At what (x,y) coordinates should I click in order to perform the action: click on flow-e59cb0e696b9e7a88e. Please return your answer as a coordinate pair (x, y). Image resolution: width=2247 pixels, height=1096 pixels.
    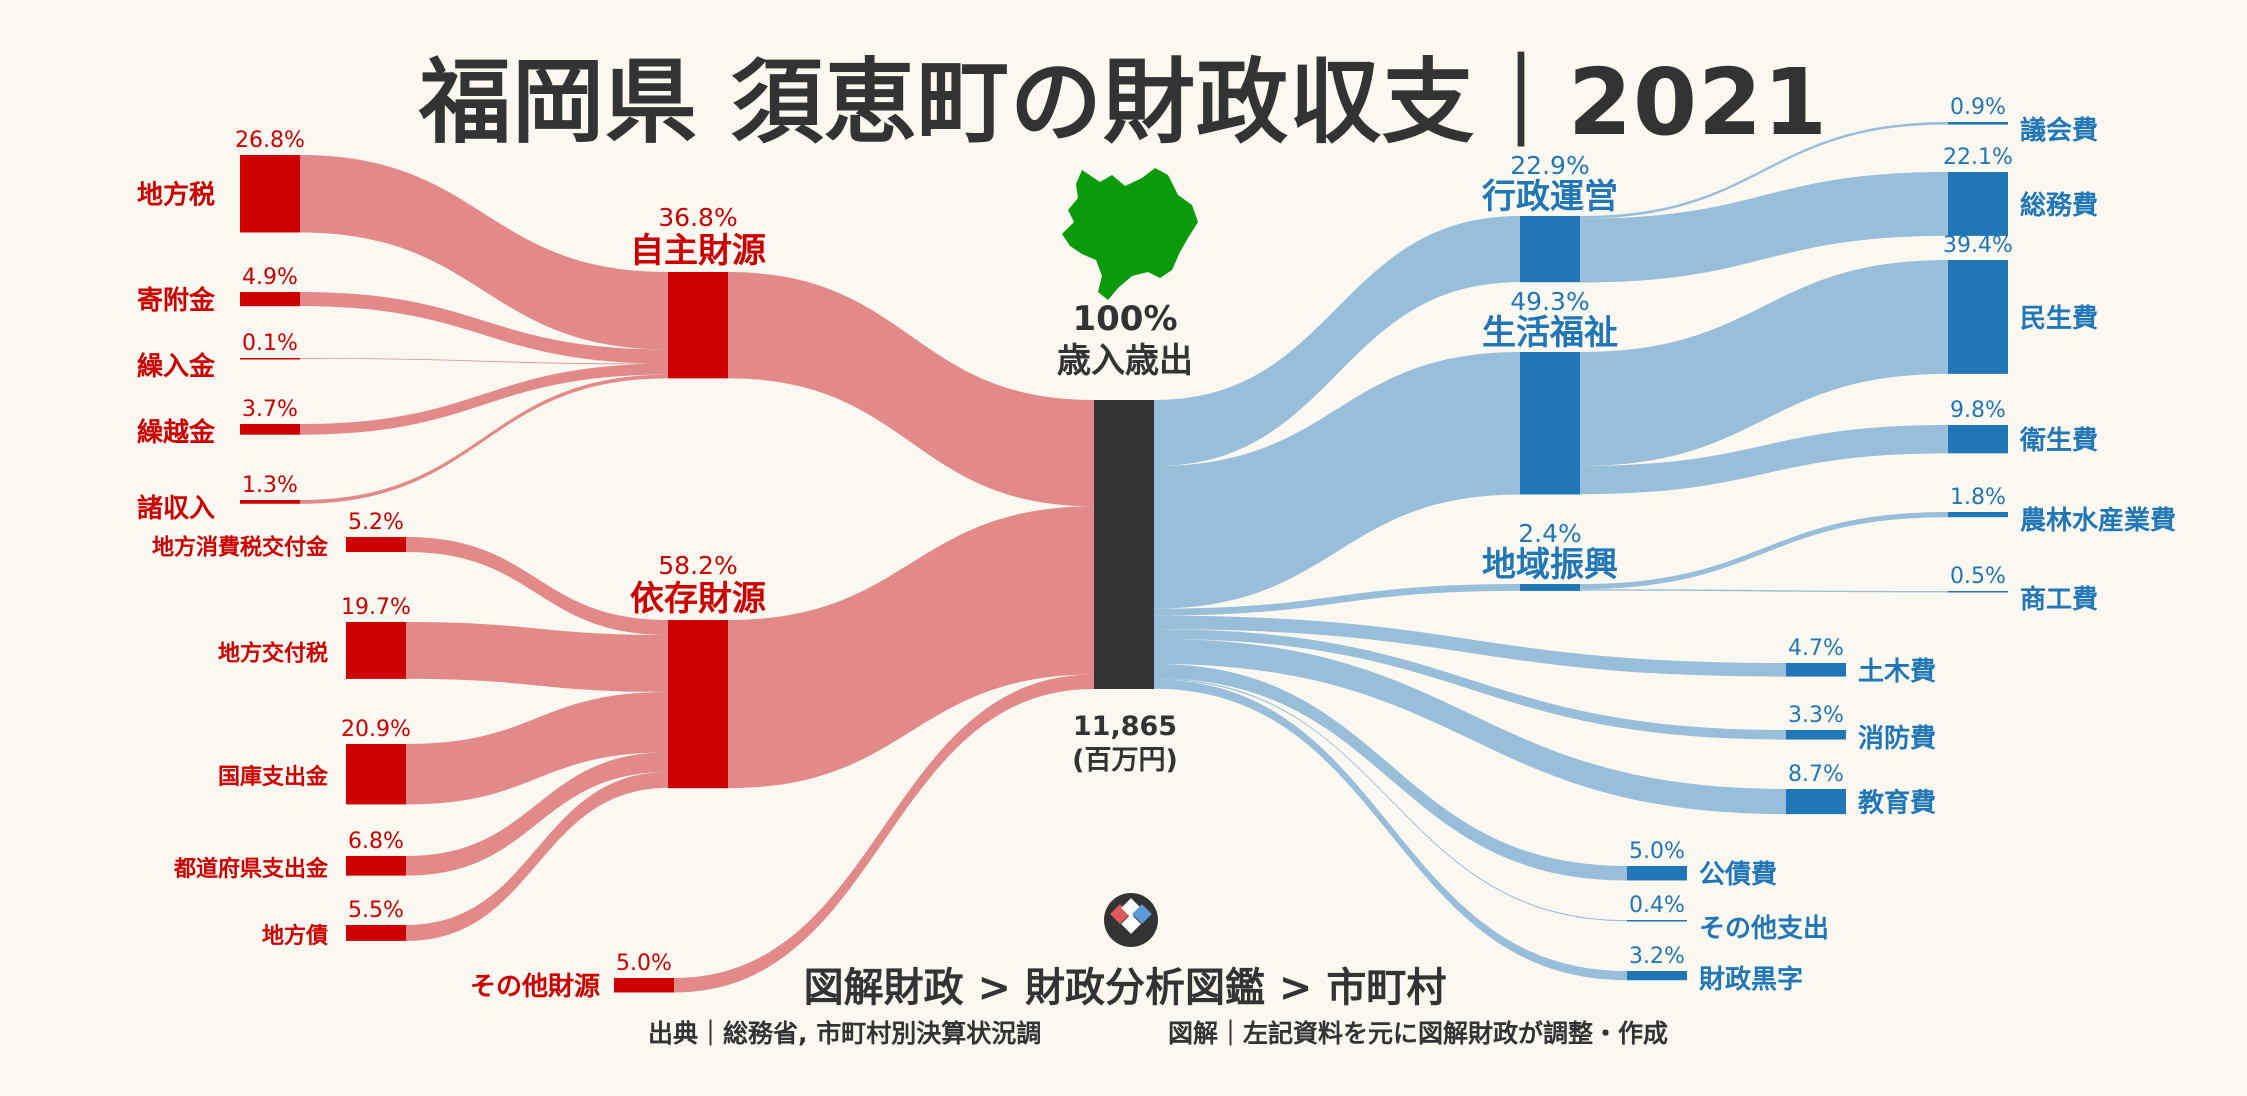
    Looking at the image, I should click on (484, 252).